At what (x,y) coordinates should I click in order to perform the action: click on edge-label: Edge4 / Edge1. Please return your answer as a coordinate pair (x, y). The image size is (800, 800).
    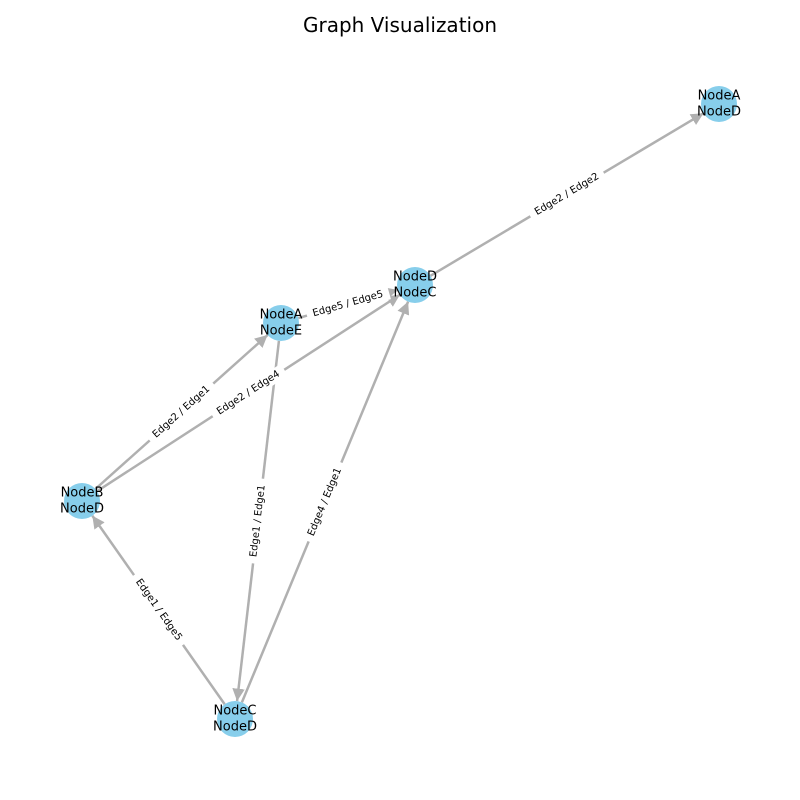
    Looking at the image, I should click on (325, 501).